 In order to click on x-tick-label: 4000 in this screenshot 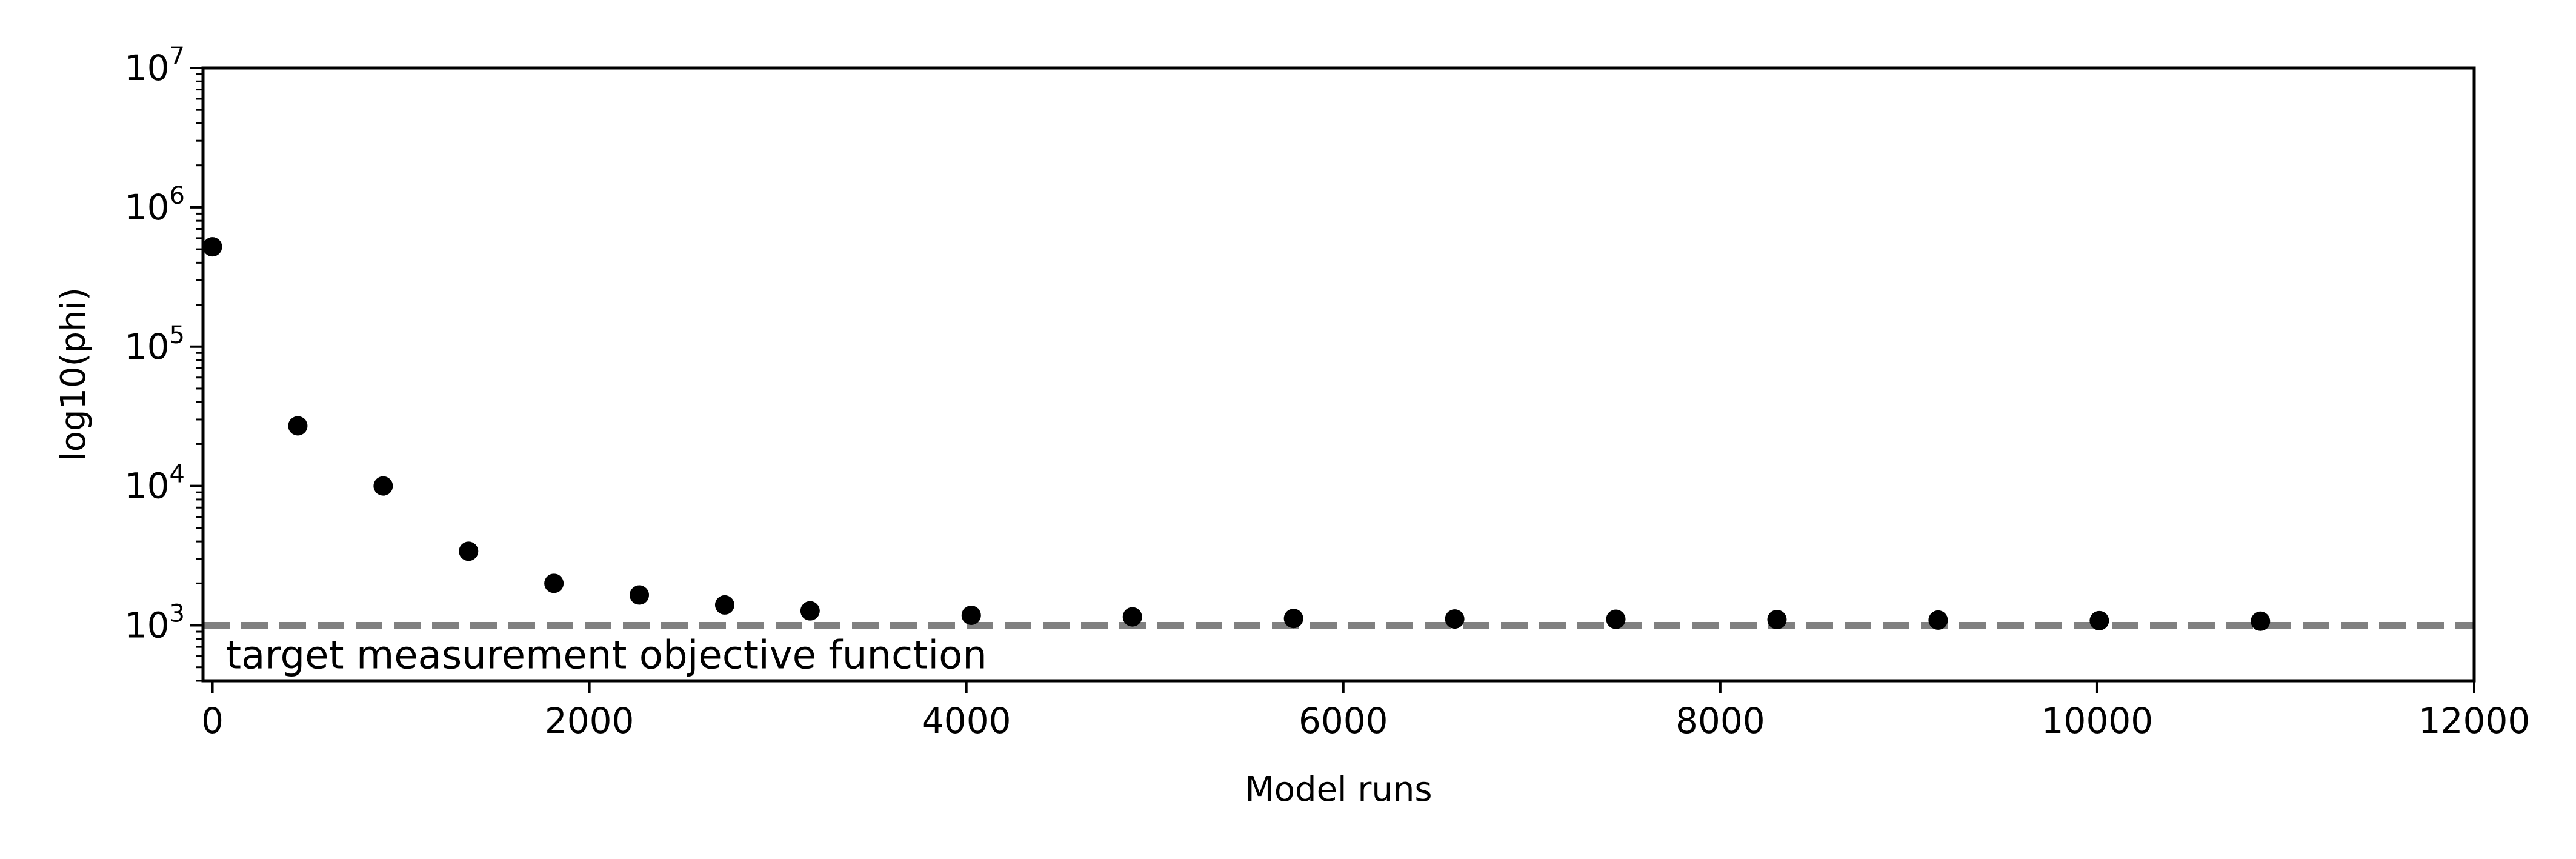, I will do `click(966, 720)`.